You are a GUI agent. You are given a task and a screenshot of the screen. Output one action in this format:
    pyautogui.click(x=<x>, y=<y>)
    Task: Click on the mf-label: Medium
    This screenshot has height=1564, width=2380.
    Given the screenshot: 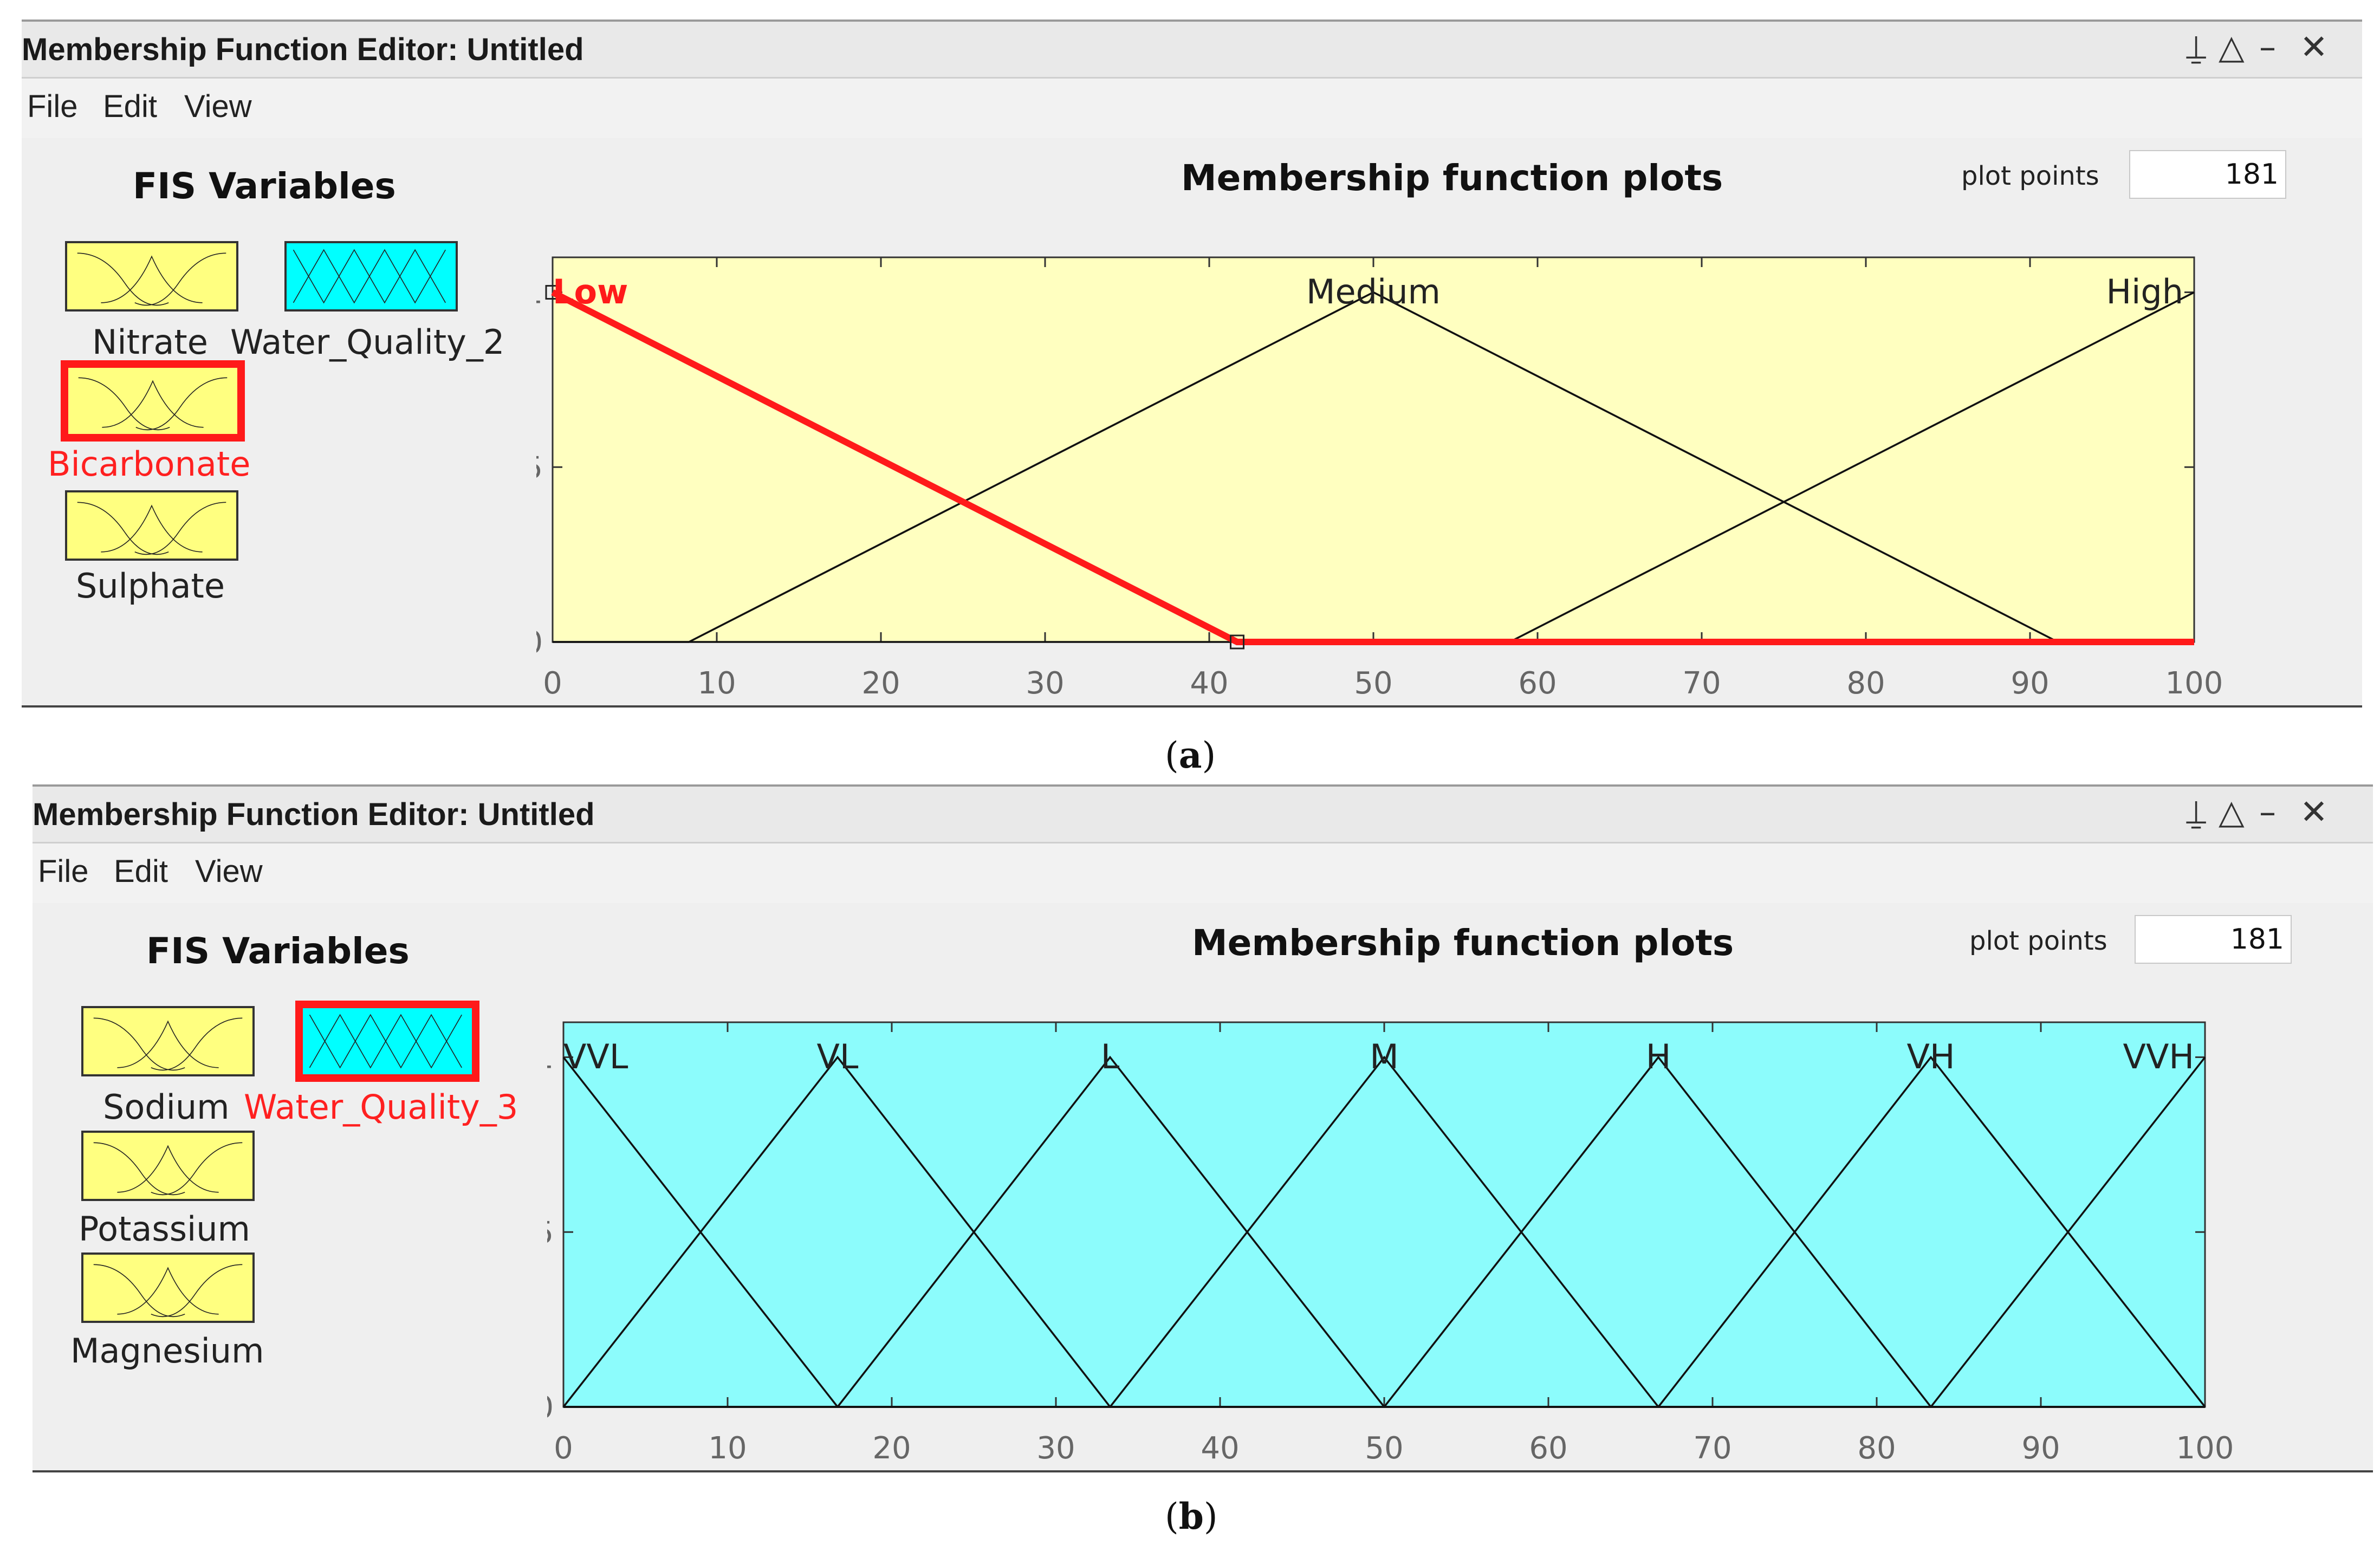 What is the action you would take?
    pyautogui.click(x=1373, y=291)
    